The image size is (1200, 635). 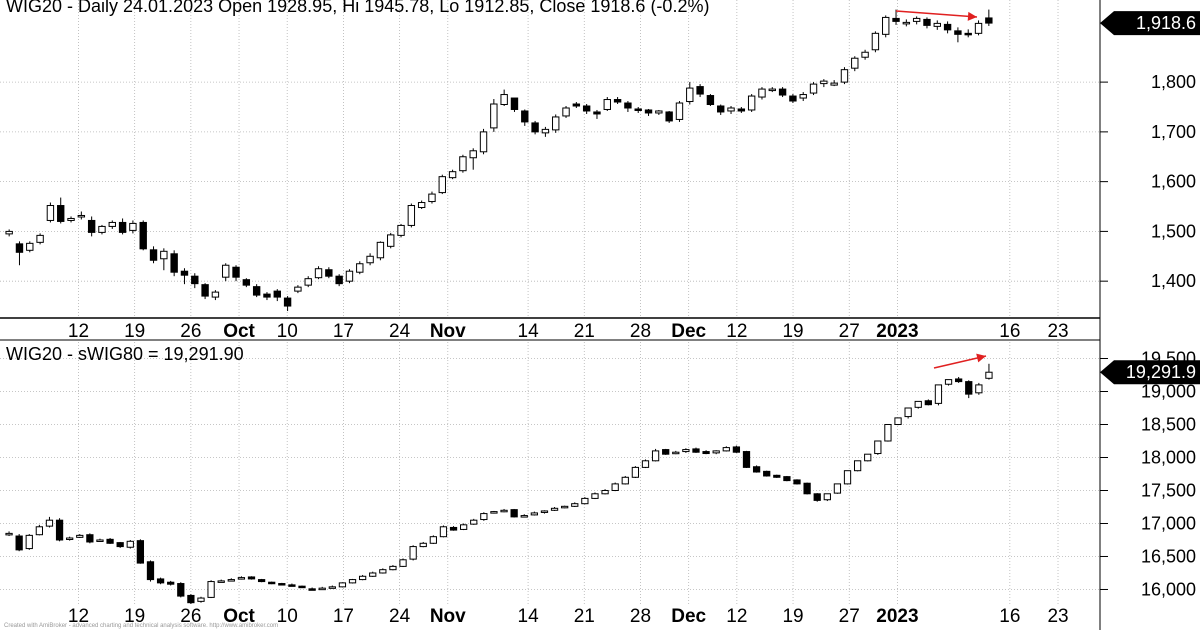 I want to click on y-tick-label: 16,500, so click(x=1168, y=556).